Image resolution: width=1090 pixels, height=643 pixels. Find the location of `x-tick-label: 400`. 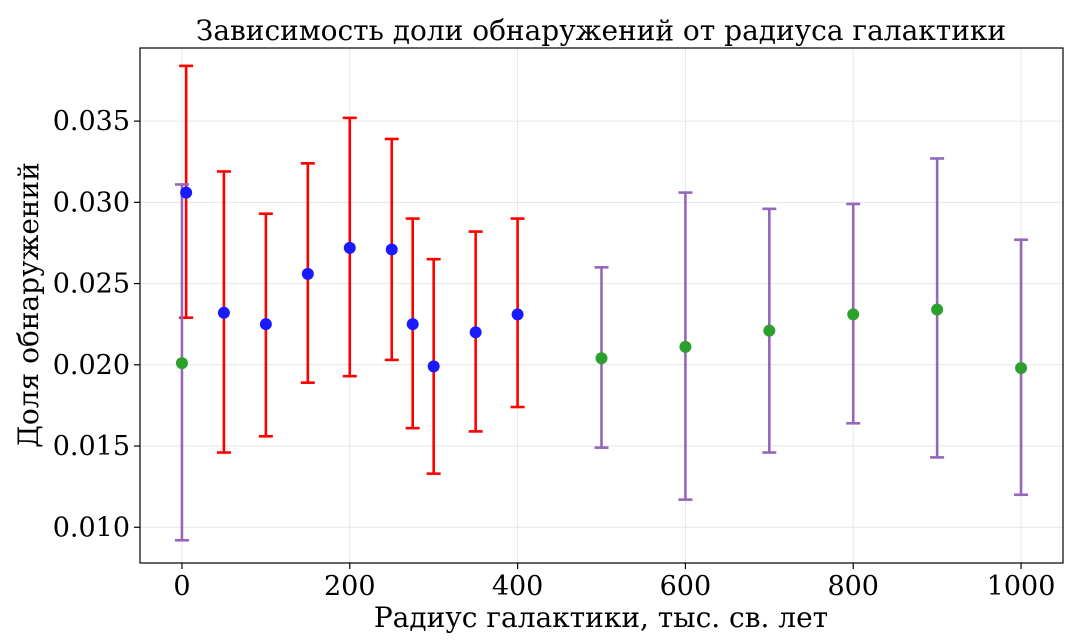

x-tick-label: 400 is located at coordinates (518, 586).